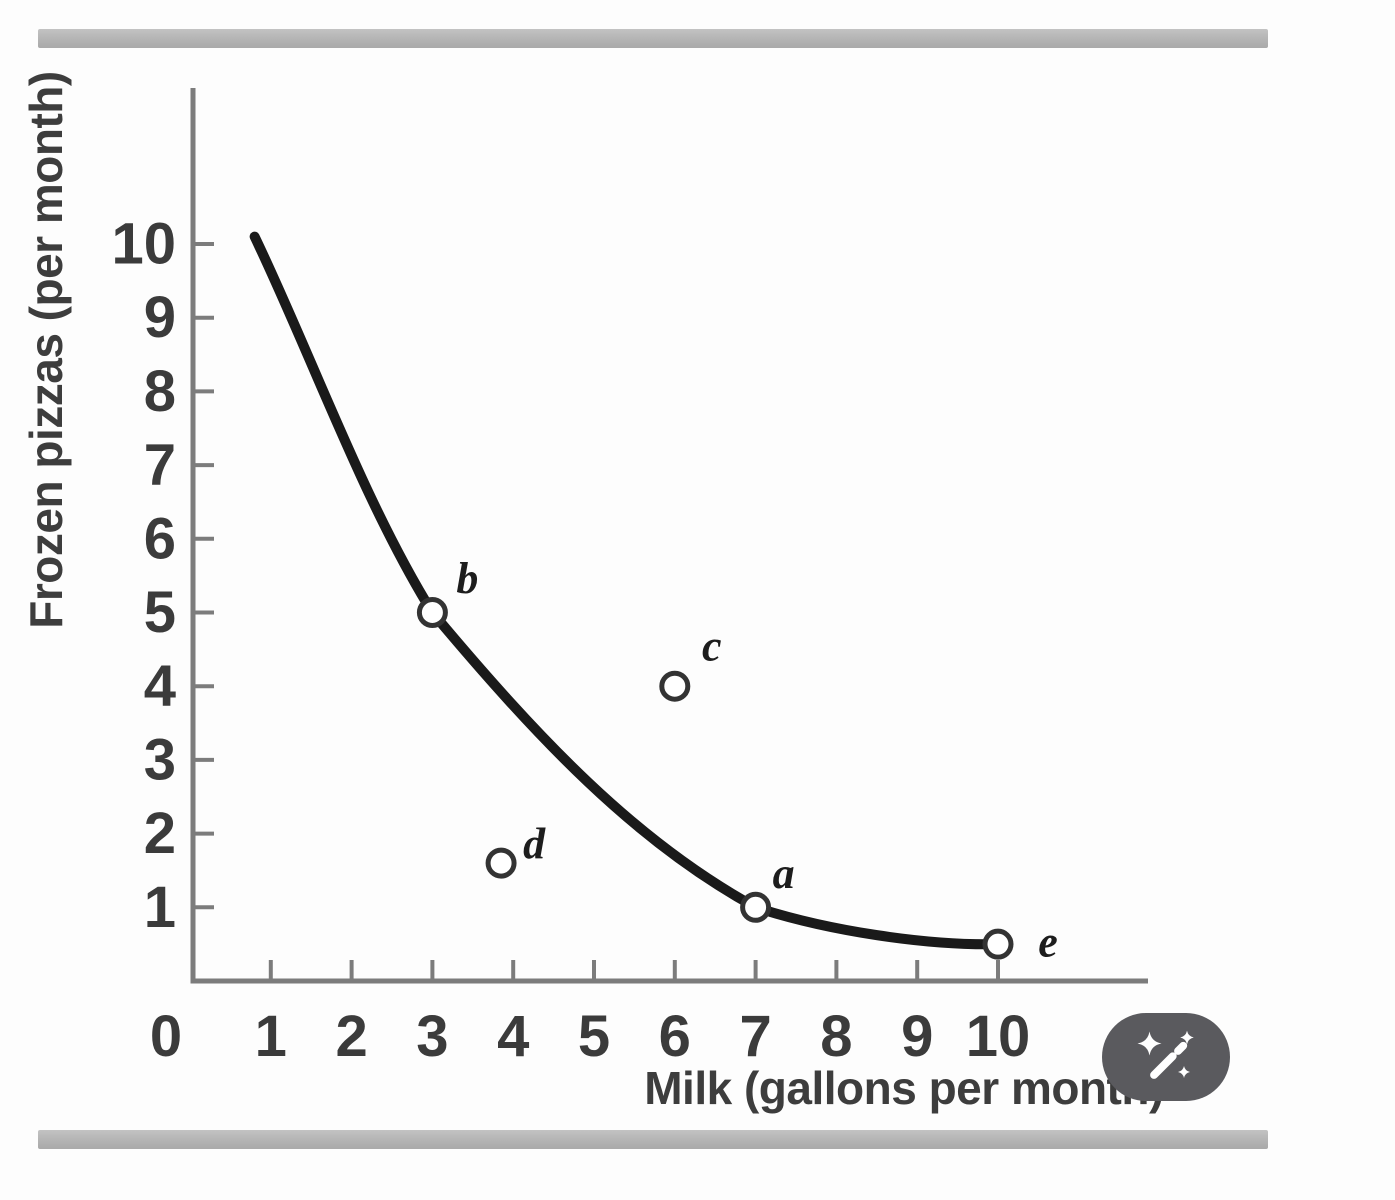  Describe the element at coordinates (594, 1036) in the screenshot. I see `x-tick-label: 5` at that location.